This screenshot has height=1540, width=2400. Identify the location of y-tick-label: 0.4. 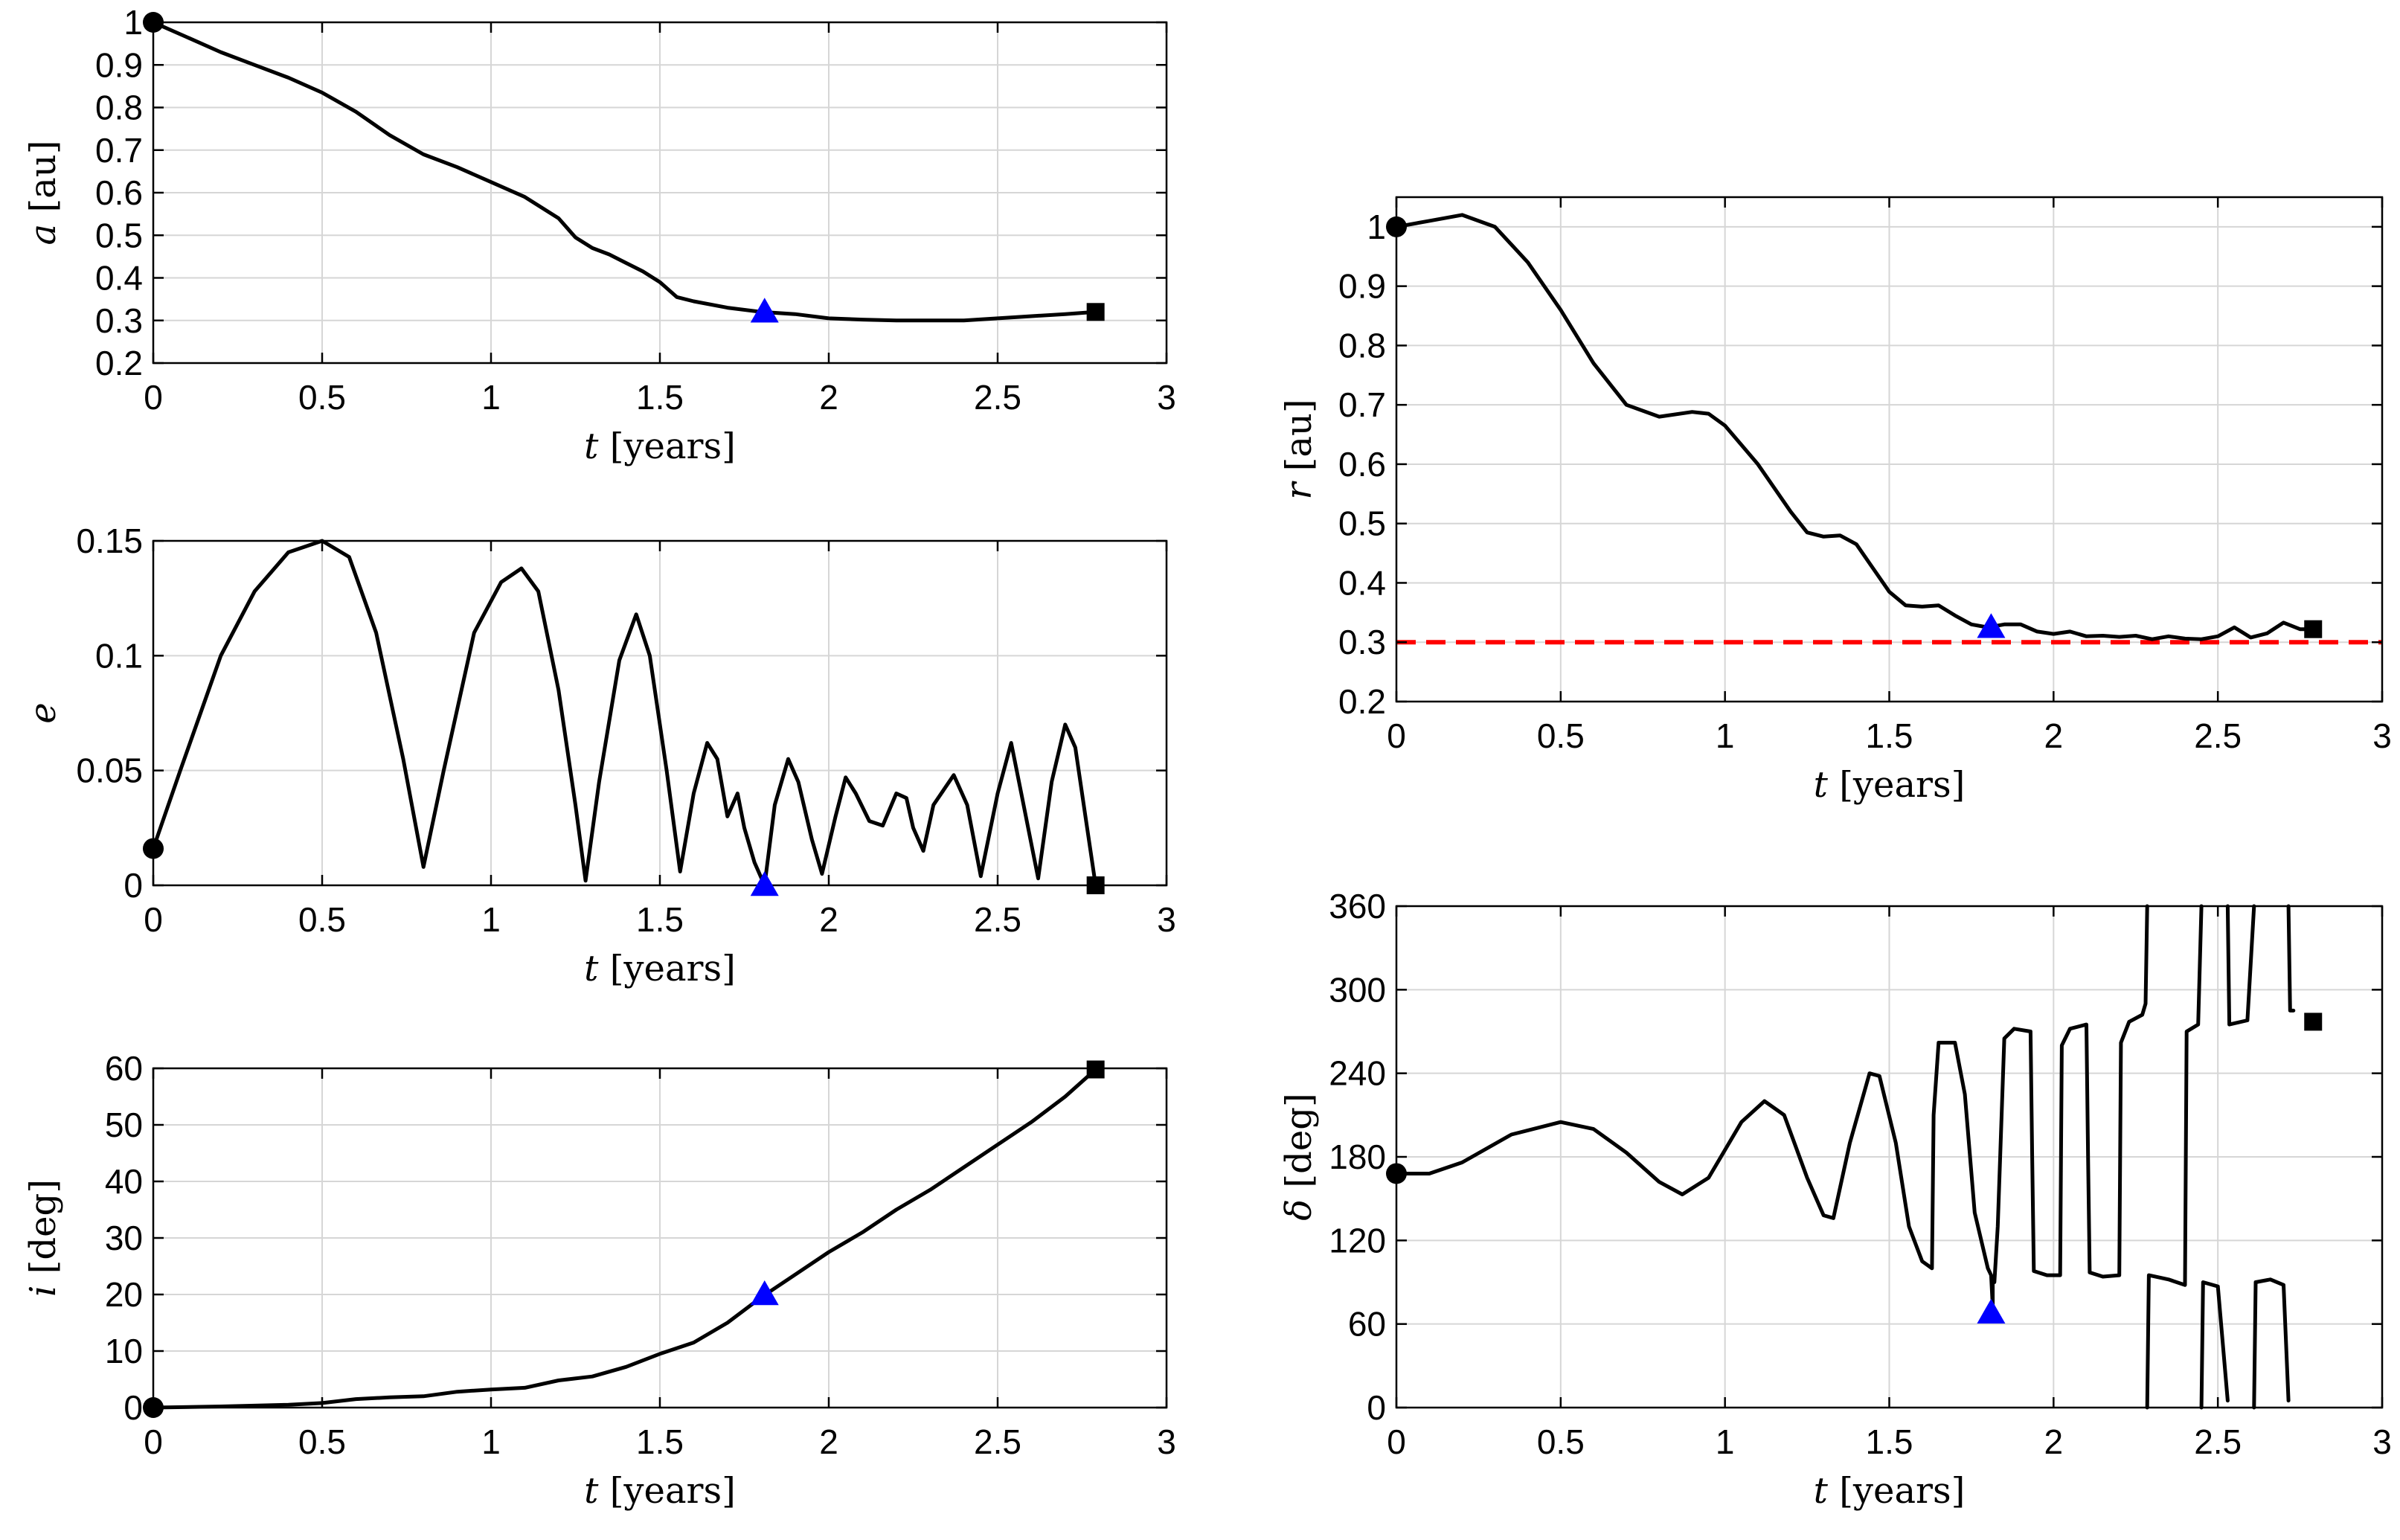
(119, 278).